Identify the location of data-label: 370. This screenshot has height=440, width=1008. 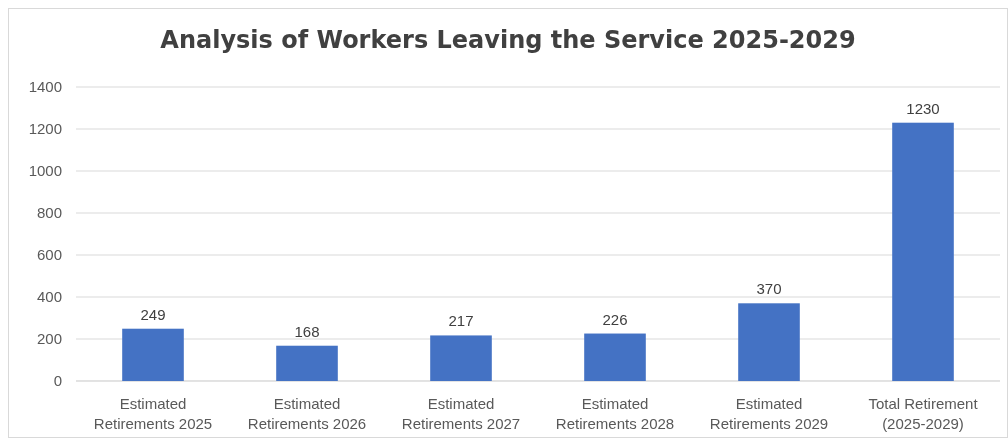
(769, 289).